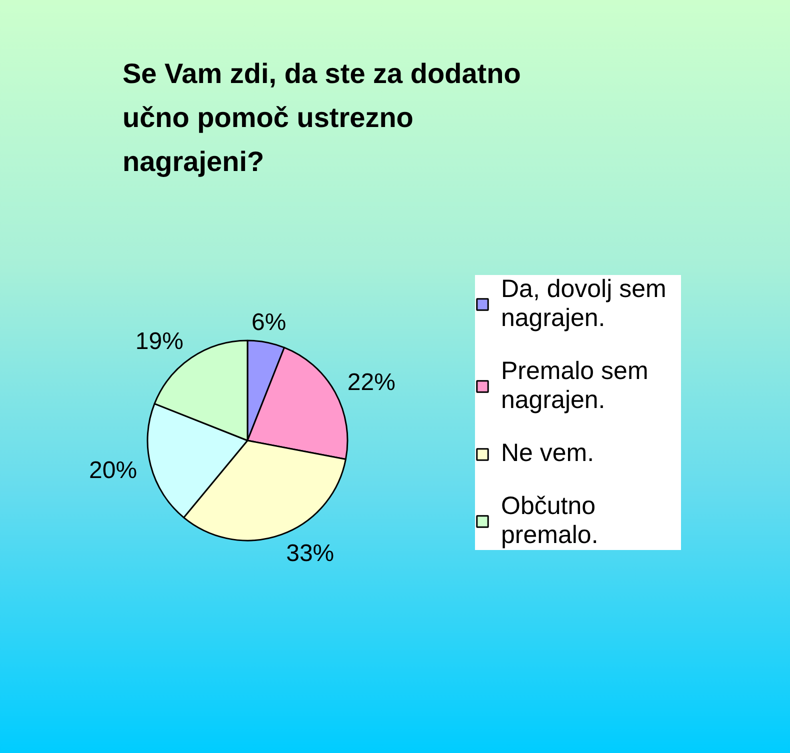 This screenshot has width=790, height=753. What do you see at coordinates (310, 553) in the screenshot?
I see `data-label: 33%` at bounding box center [310, 553].